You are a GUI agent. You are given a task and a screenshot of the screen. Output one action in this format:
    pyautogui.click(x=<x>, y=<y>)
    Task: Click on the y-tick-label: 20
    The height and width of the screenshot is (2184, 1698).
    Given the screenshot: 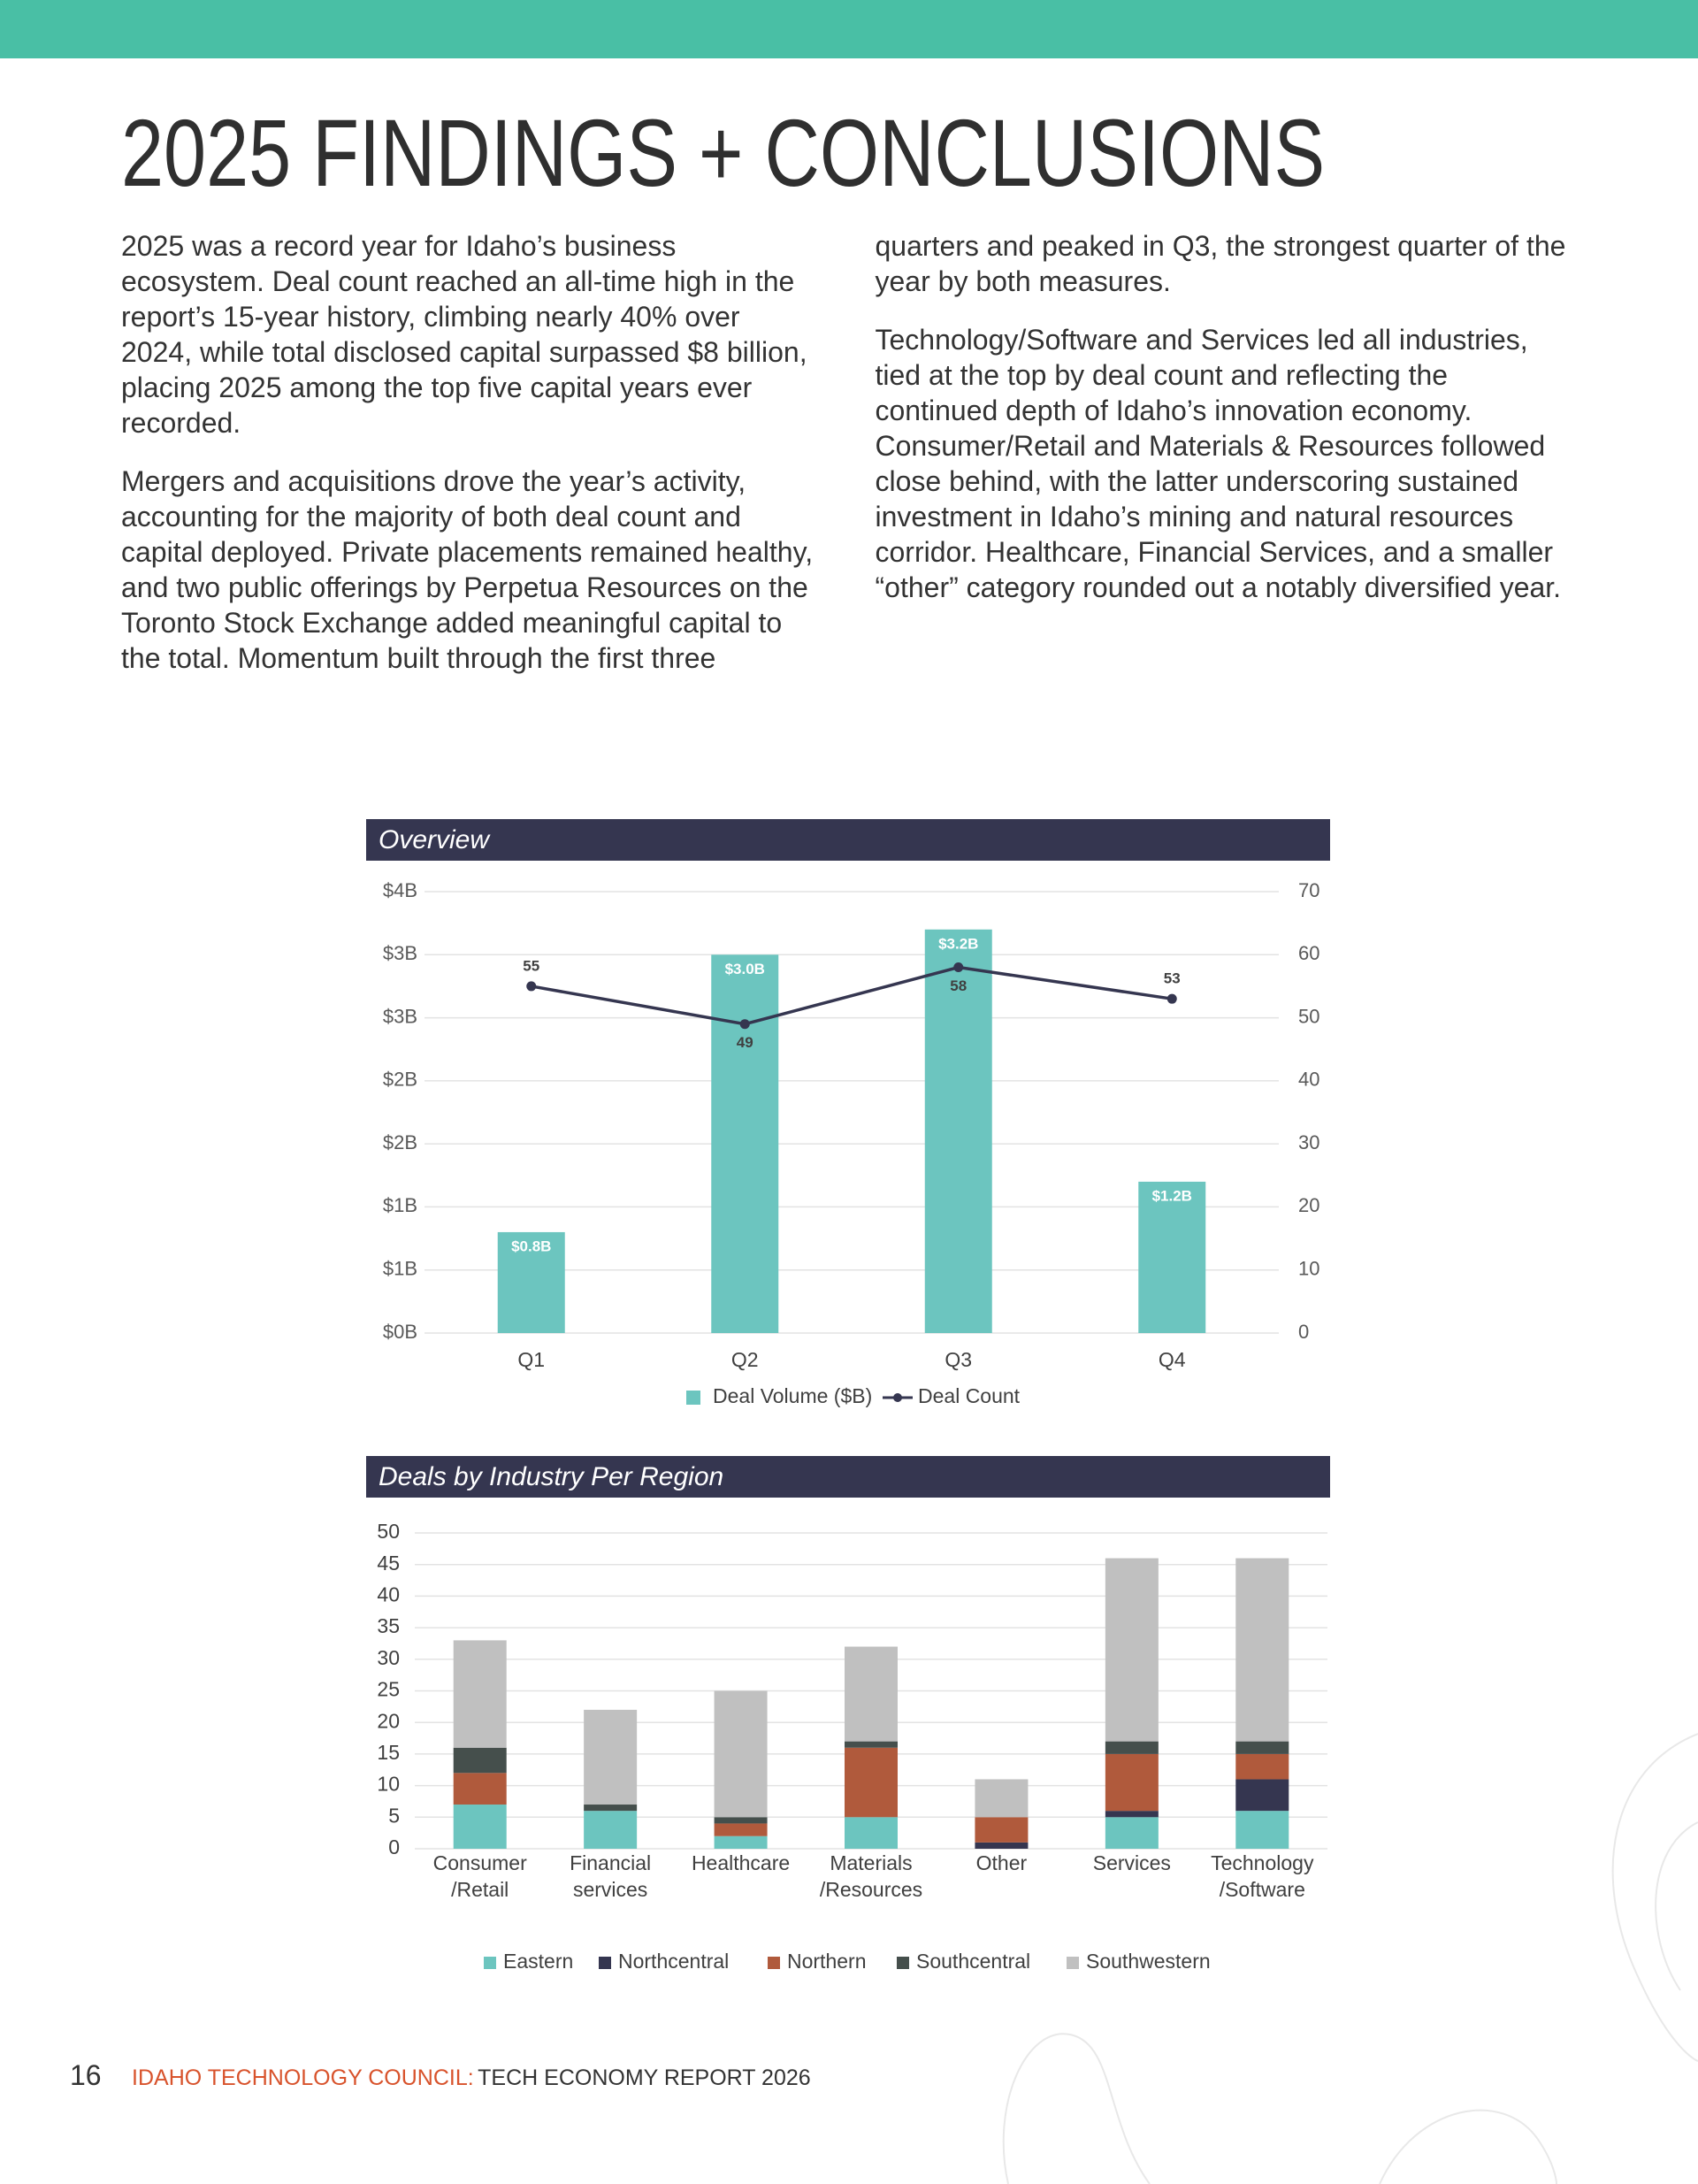 What is the action you would take?
    pyautogui.click(x=388, y=1720)
    